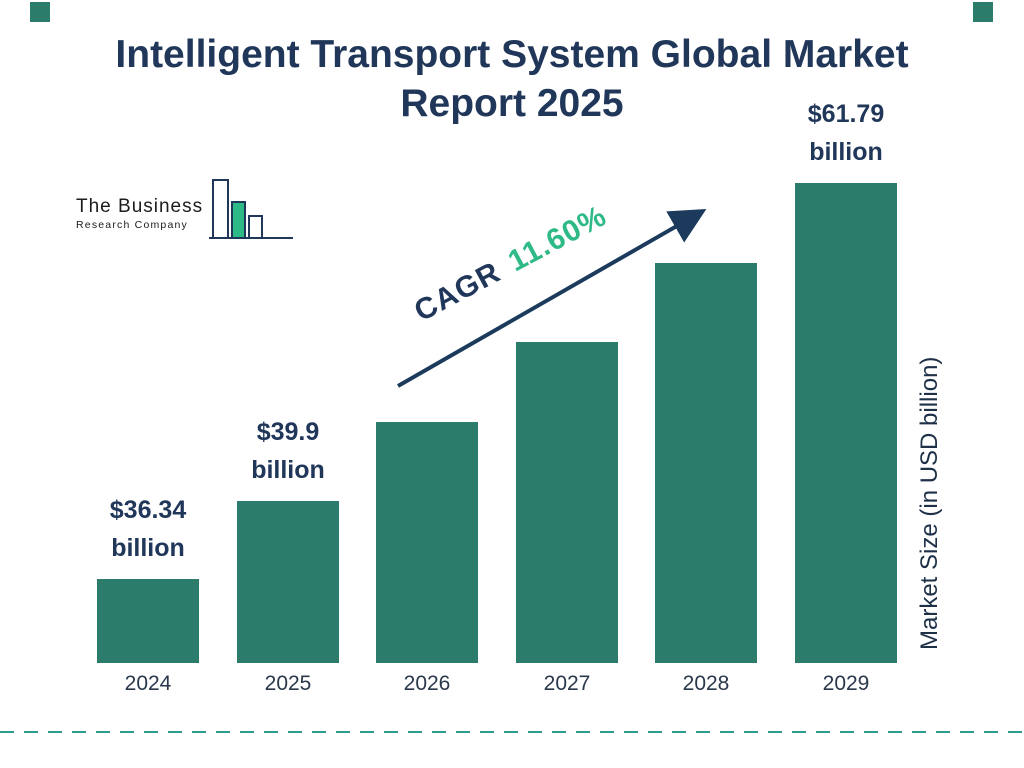  Describe the element at coordinates (288, 451) in the screenshot. I see `value-label-2025: $39.9 billion` at that location.